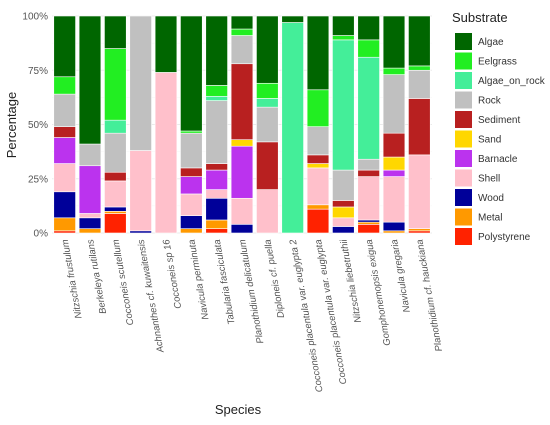 Image resolution: width=550 pixels, height=425 pixels. I want to click on legend-key-barnacle, so click(463, 158).